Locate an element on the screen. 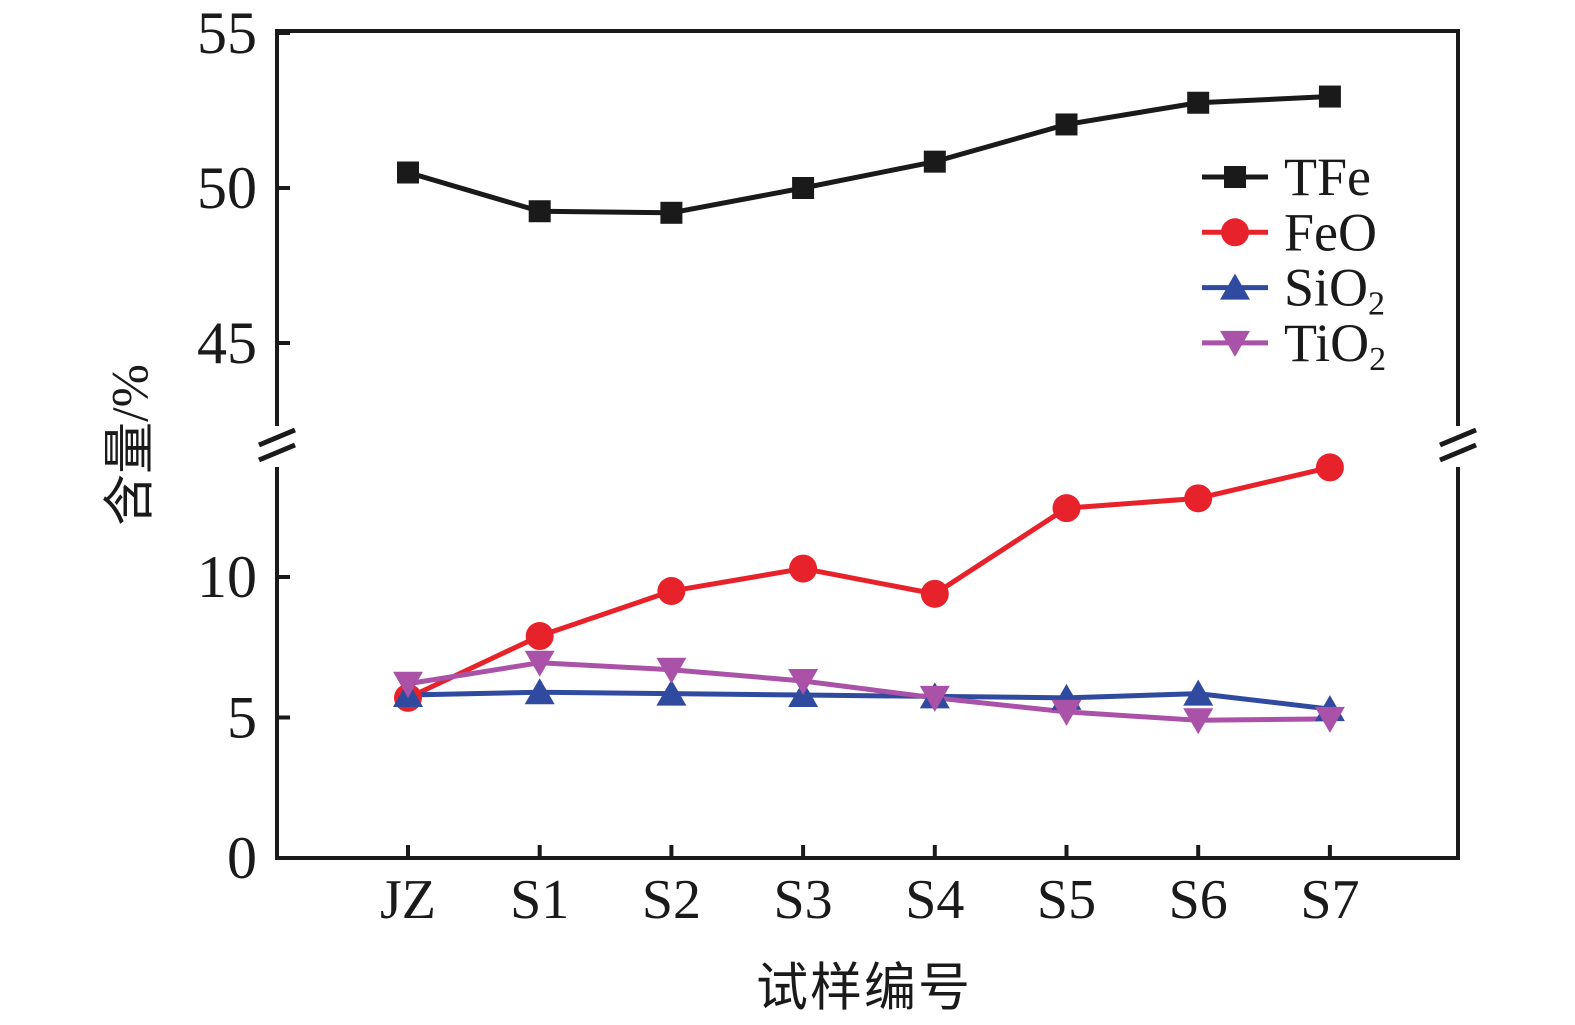 The width and height of the screenshot is (1575, 1025). marker-FeO-S5 is located at coordinates (1066, 508).